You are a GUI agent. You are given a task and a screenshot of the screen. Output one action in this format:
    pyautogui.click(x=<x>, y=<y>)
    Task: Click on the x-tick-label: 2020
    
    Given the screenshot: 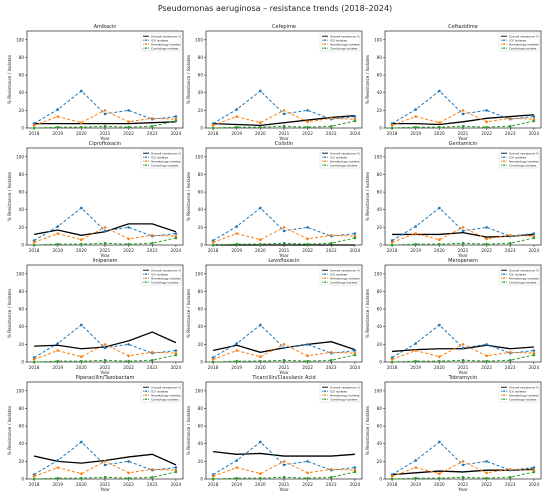 What is the action you would take?
    pyautogui.click(x=260, y=250)
    